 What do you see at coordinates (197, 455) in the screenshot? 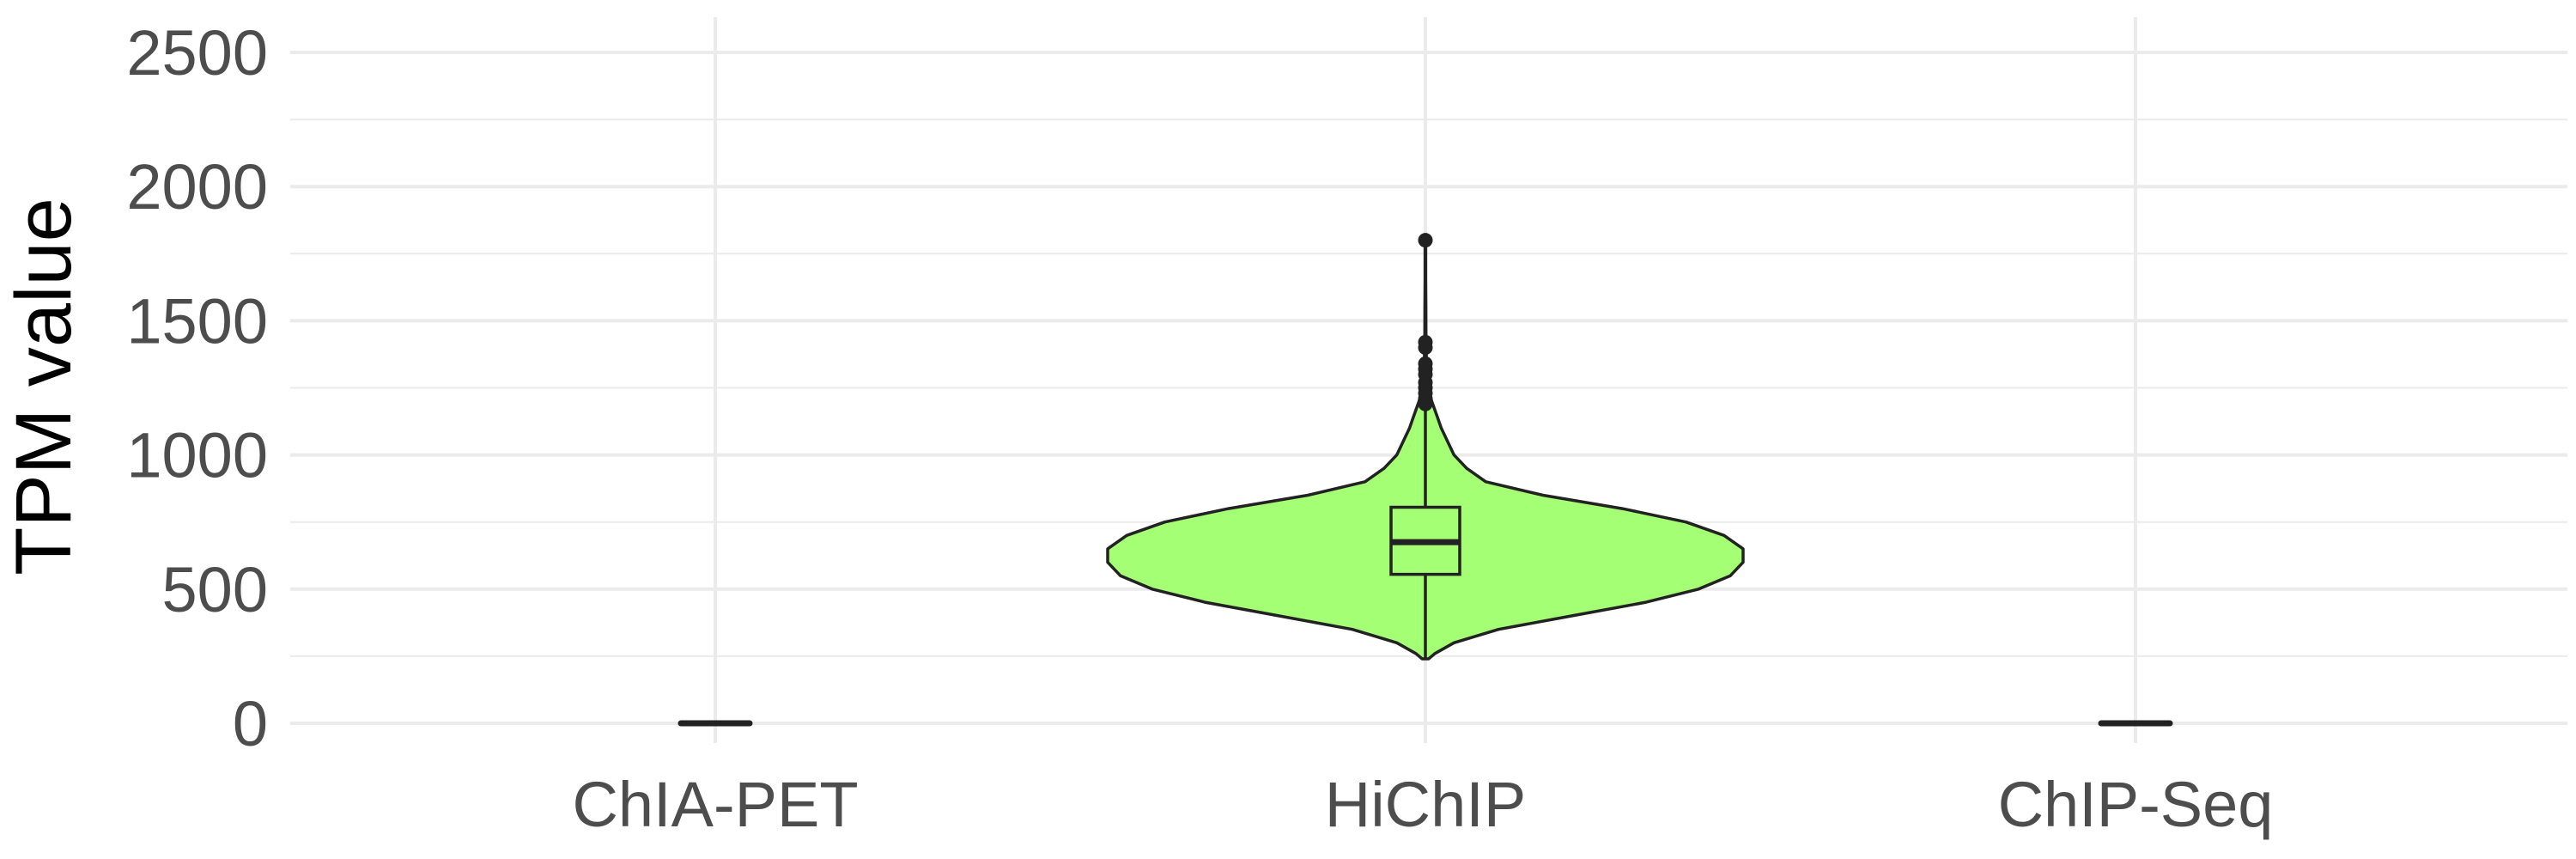
I see `y-tick-label: 1000` at bounding box center [197, 455].